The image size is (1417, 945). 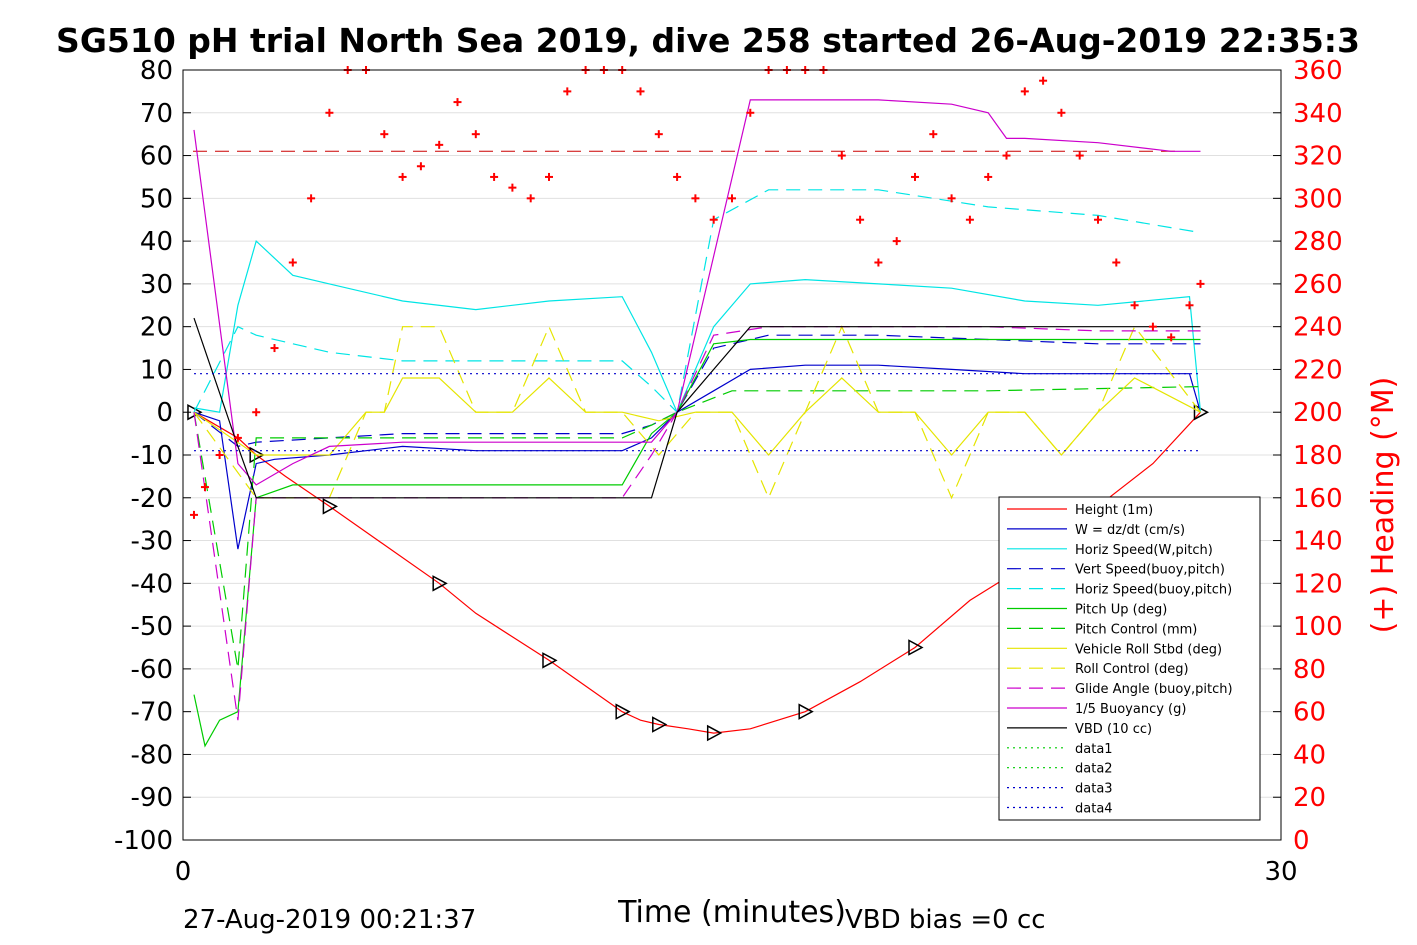 I want to click on y-tick-label: -50, so click(x=152, y=627).